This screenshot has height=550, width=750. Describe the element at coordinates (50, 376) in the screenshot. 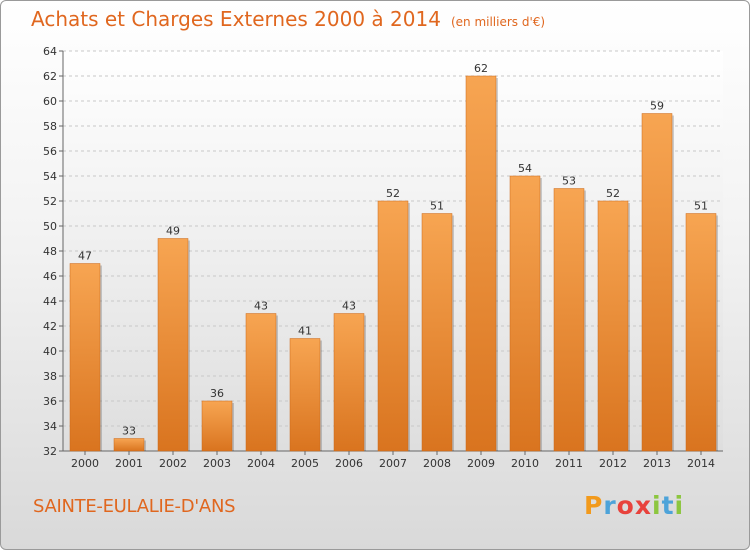

I see `y-tick-label: 38` at that location.